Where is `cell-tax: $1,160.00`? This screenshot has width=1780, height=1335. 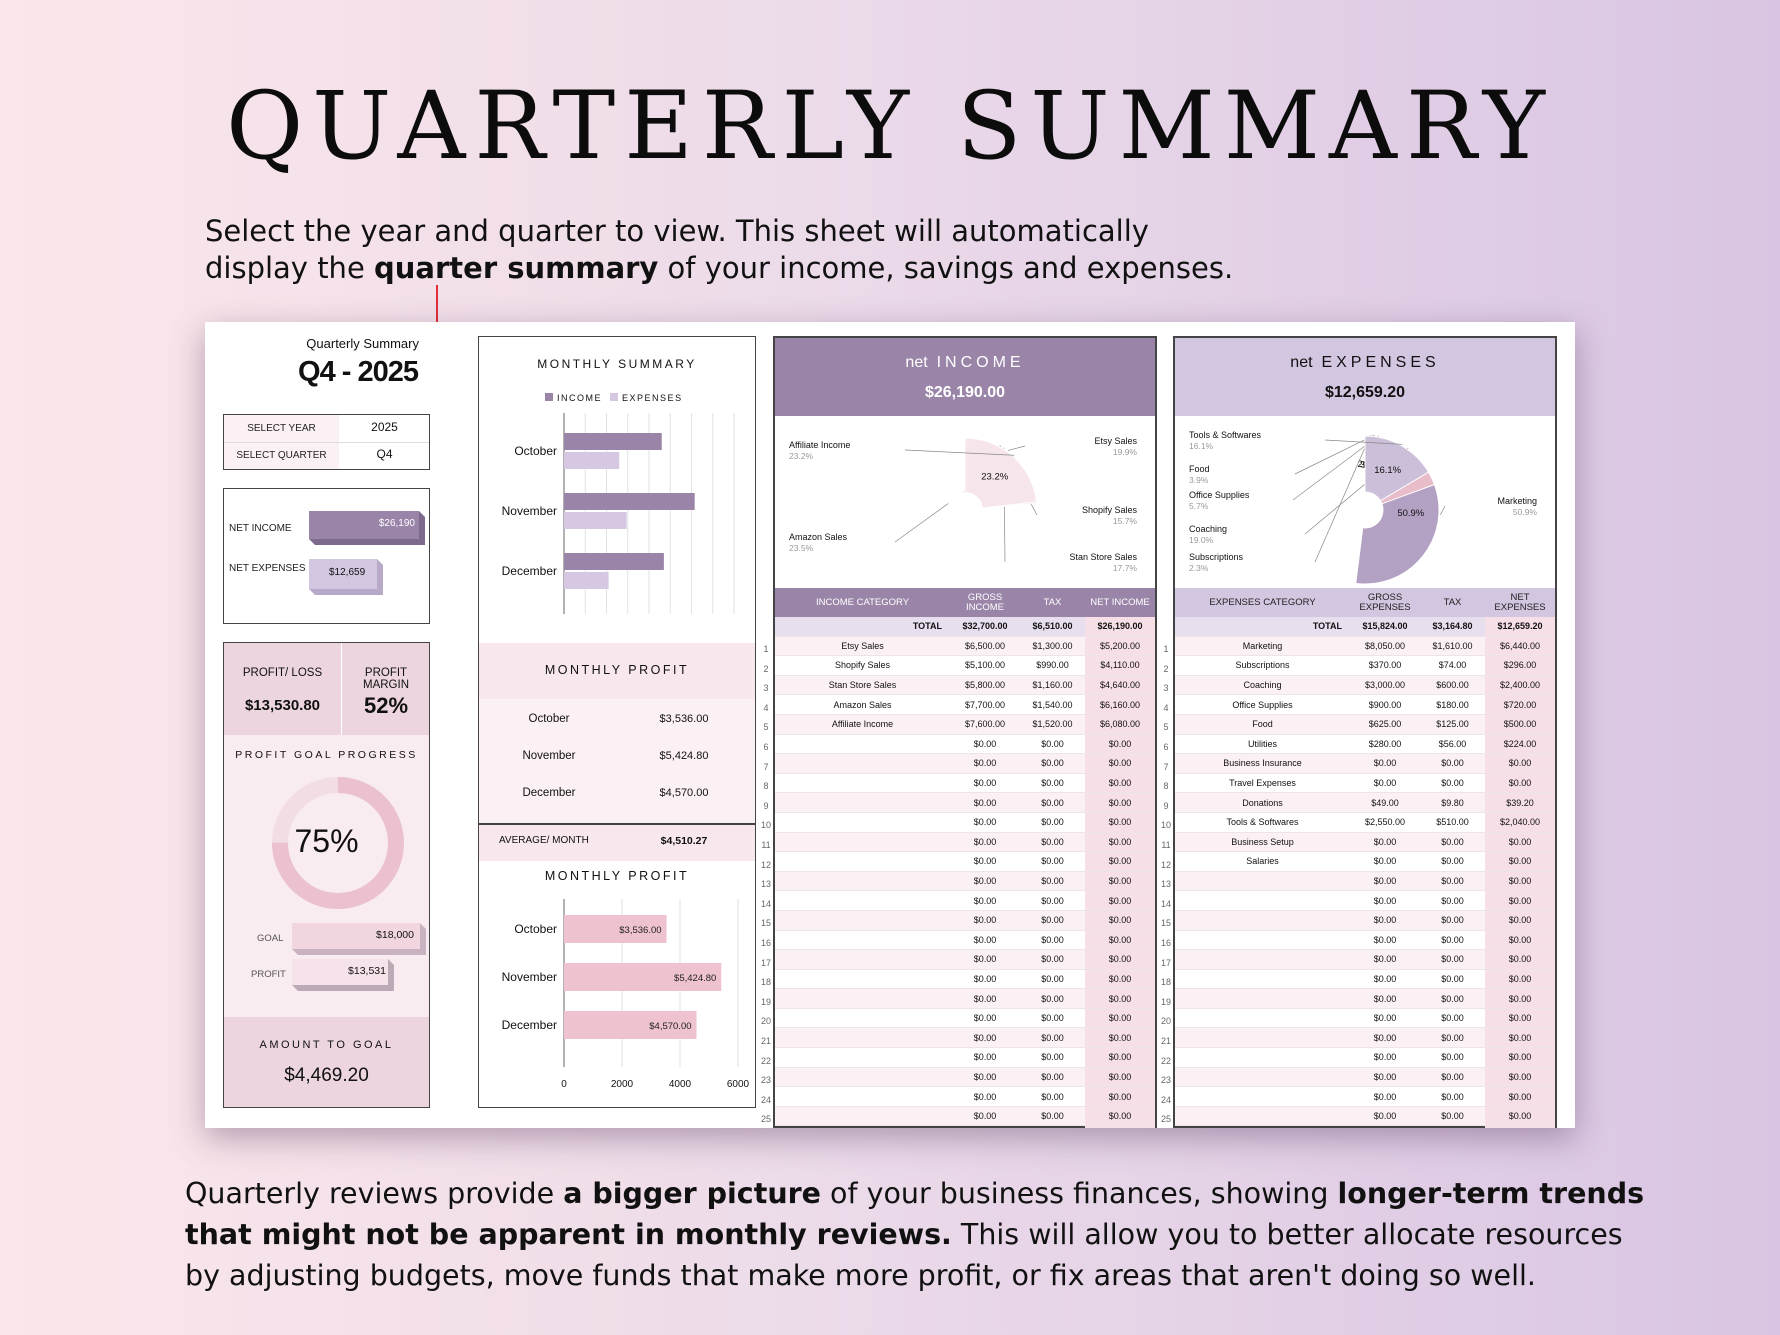 cell-tax: $1,160.00 is located at coordinates (1052, 685).